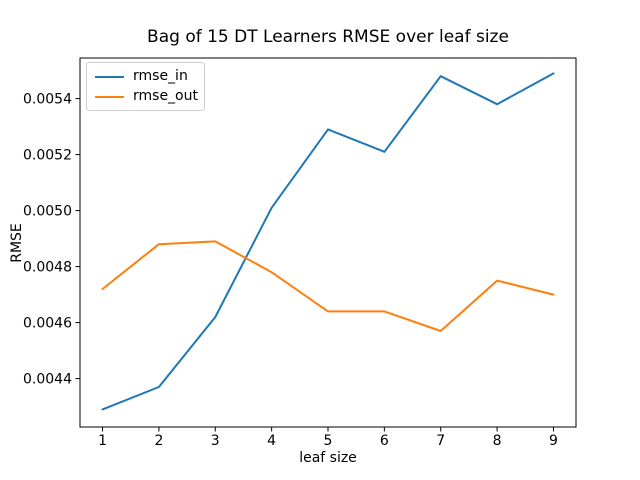 The image size is (640, 480). Describe the element at coordinates (384, 441) in the screenshot. I see `x-tick-label: 6` at that location.